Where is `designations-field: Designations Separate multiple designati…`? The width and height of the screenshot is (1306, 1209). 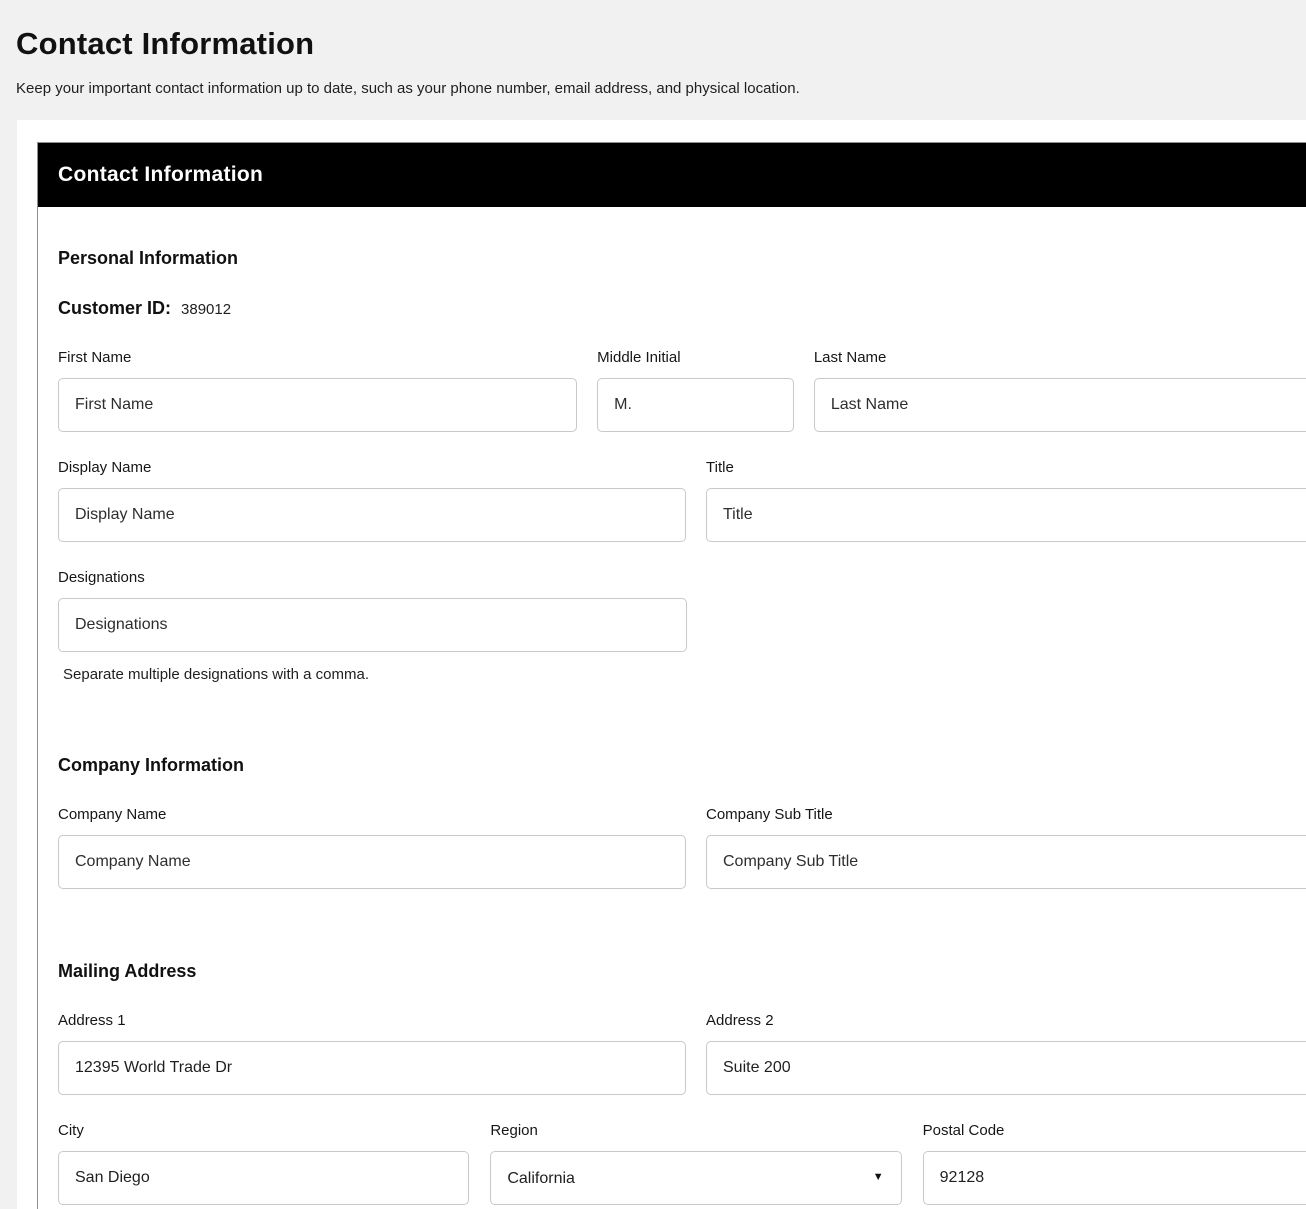
designations-field: Designations Separate multiple designati… is located at coordinates (372, 626).